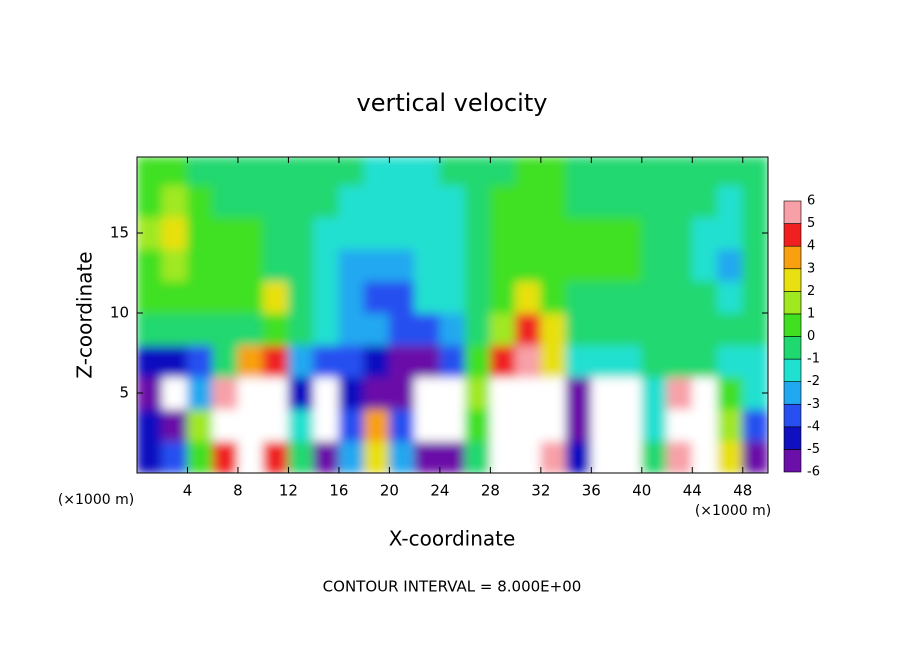  What do you see at coordinates (811, 313) in the screenshot?
I see `colorbar-label: 1` at bounding box center [811, 313].